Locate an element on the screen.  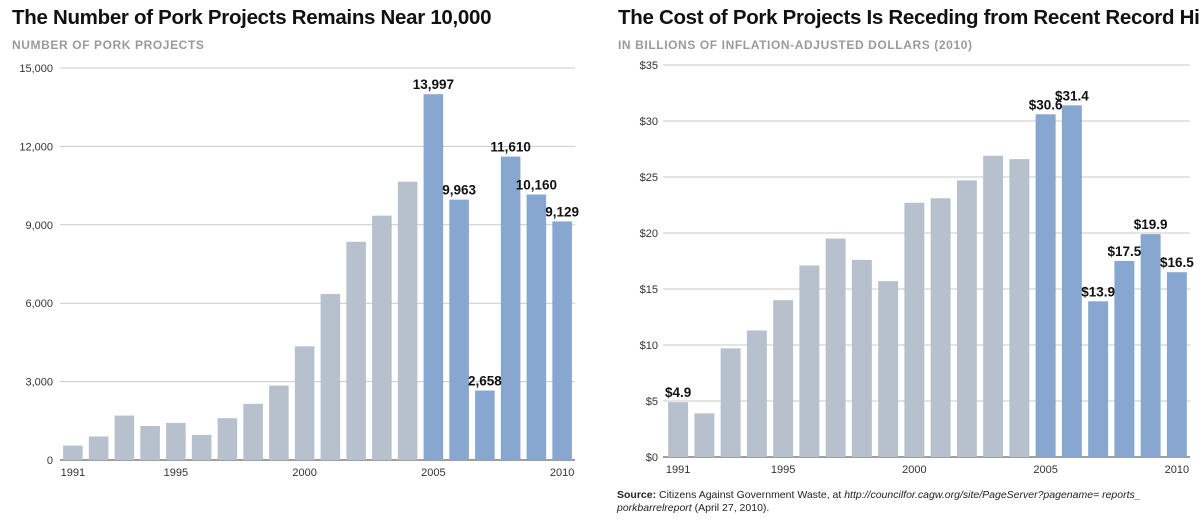
y-tick-label: $0 is located at coordinates (652, 458).